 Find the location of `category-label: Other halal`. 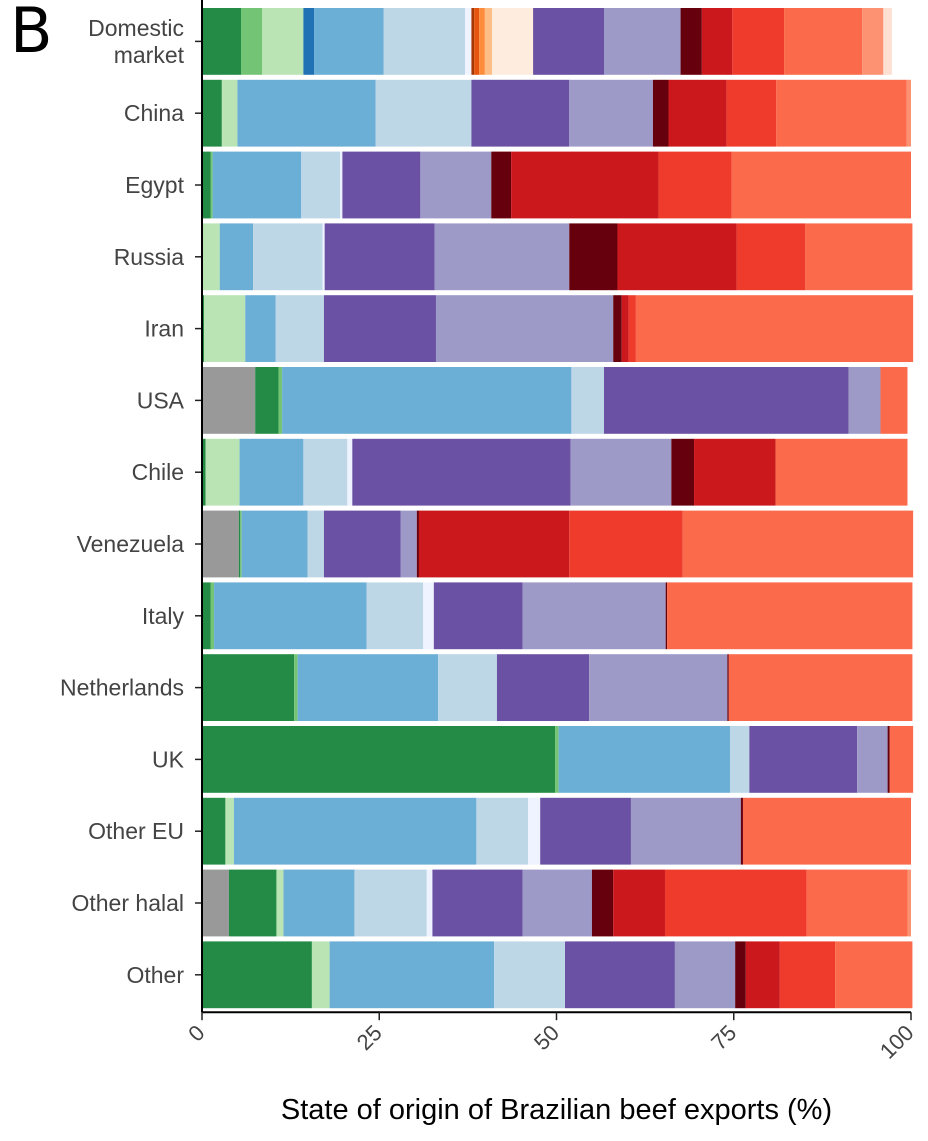

category-label: Other halal is located at coordinates (127, 903).